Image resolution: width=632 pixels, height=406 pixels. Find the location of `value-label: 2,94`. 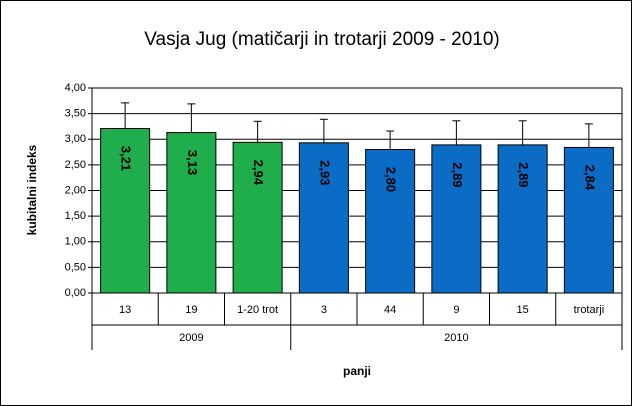

value-label: 2,94 is located at coordinates (258, 173).